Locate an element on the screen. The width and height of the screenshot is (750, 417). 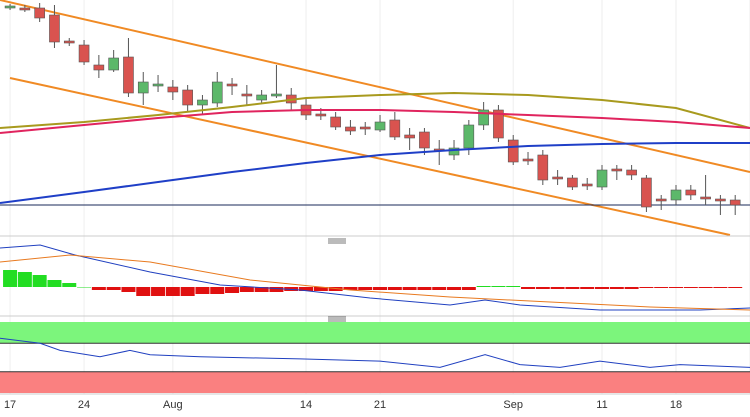
rsi-overbought-band is located at coordinates (375, 333).